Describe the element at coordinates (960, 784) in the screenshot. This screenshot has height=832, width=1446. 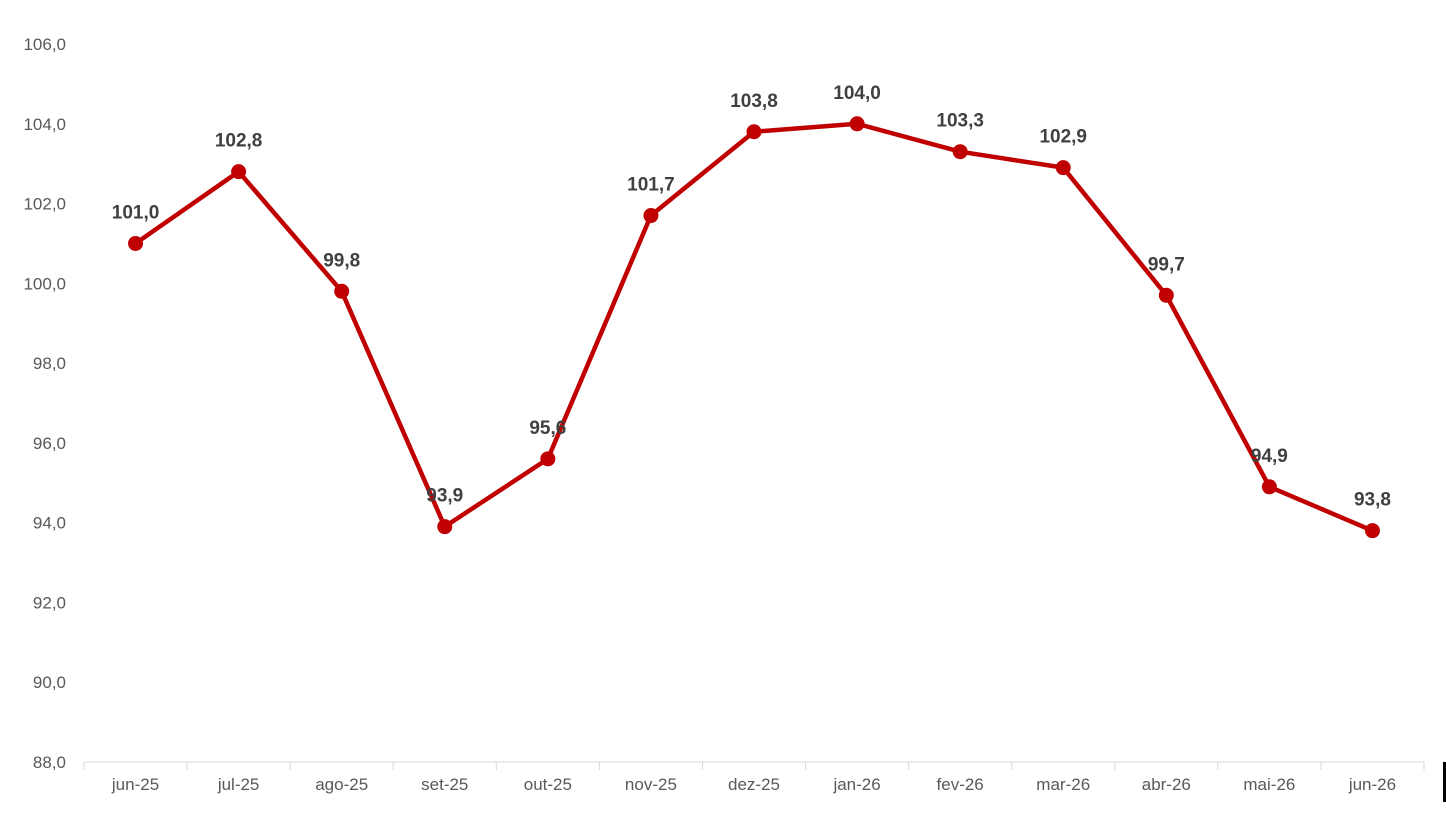
I see `x-tick-label: fev-26` at that location.